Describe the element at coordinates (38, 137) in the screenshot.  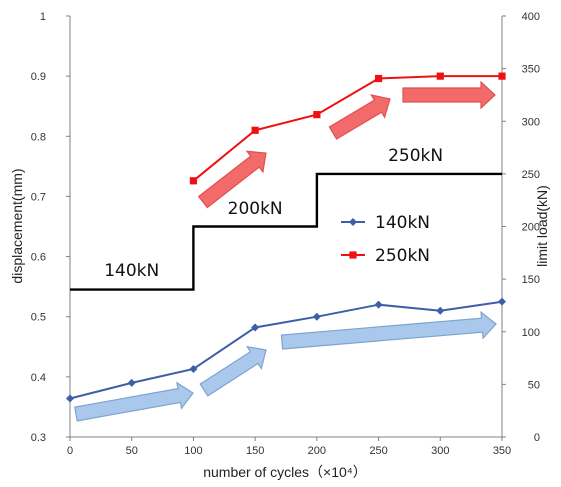
I see `y-left-tick-label: 0.8` at that location.